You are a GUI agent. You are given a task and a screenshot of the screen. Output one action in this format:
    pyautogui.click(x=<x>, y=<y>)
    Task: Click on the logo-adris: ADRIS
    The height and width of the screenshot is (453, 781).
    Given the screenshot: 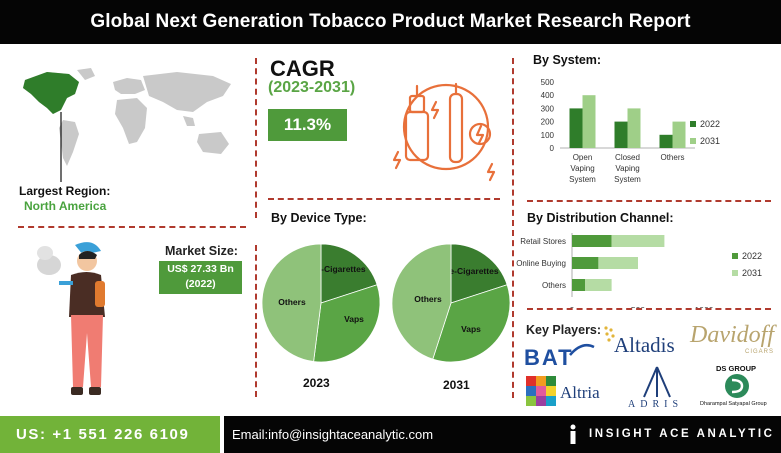 What is the action you would take?
    pyautogui.click(x=658, y=389)
    